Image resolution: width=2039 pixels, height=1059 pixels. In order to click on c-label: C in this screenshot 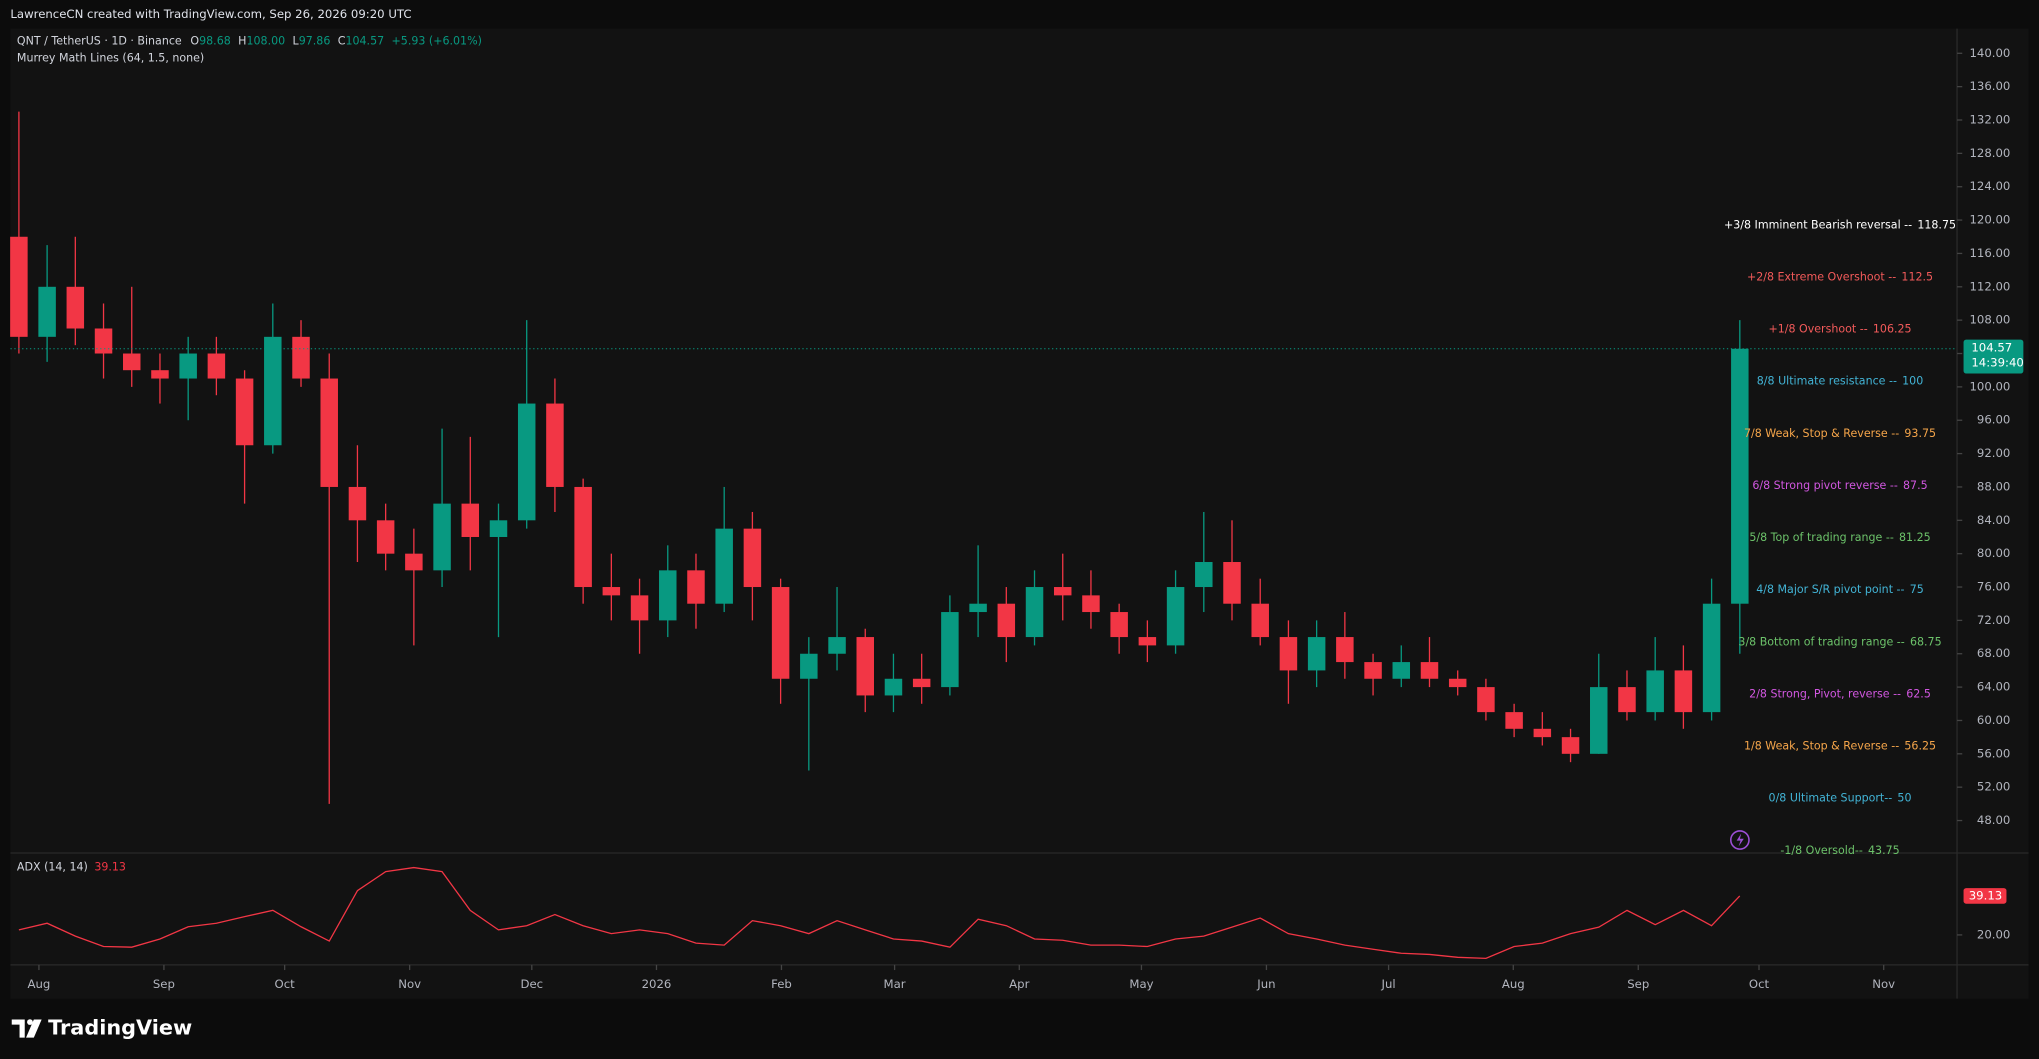, I will do `click(342, 41)`.